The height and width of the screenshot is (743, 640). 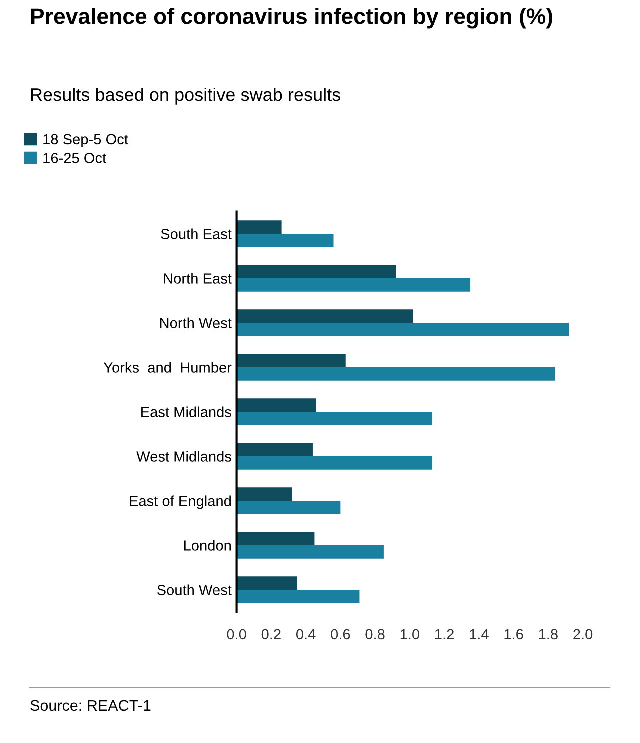 I want to click on legend-label: 18 Sep-5 Oct, so click(x=86, y=141).